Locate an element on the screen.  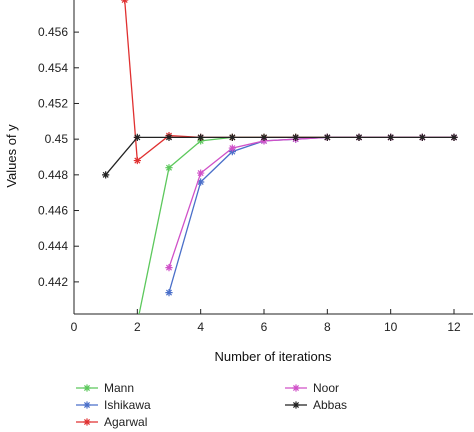
x-tick-label: 12 is located at coordinates (454, 327).